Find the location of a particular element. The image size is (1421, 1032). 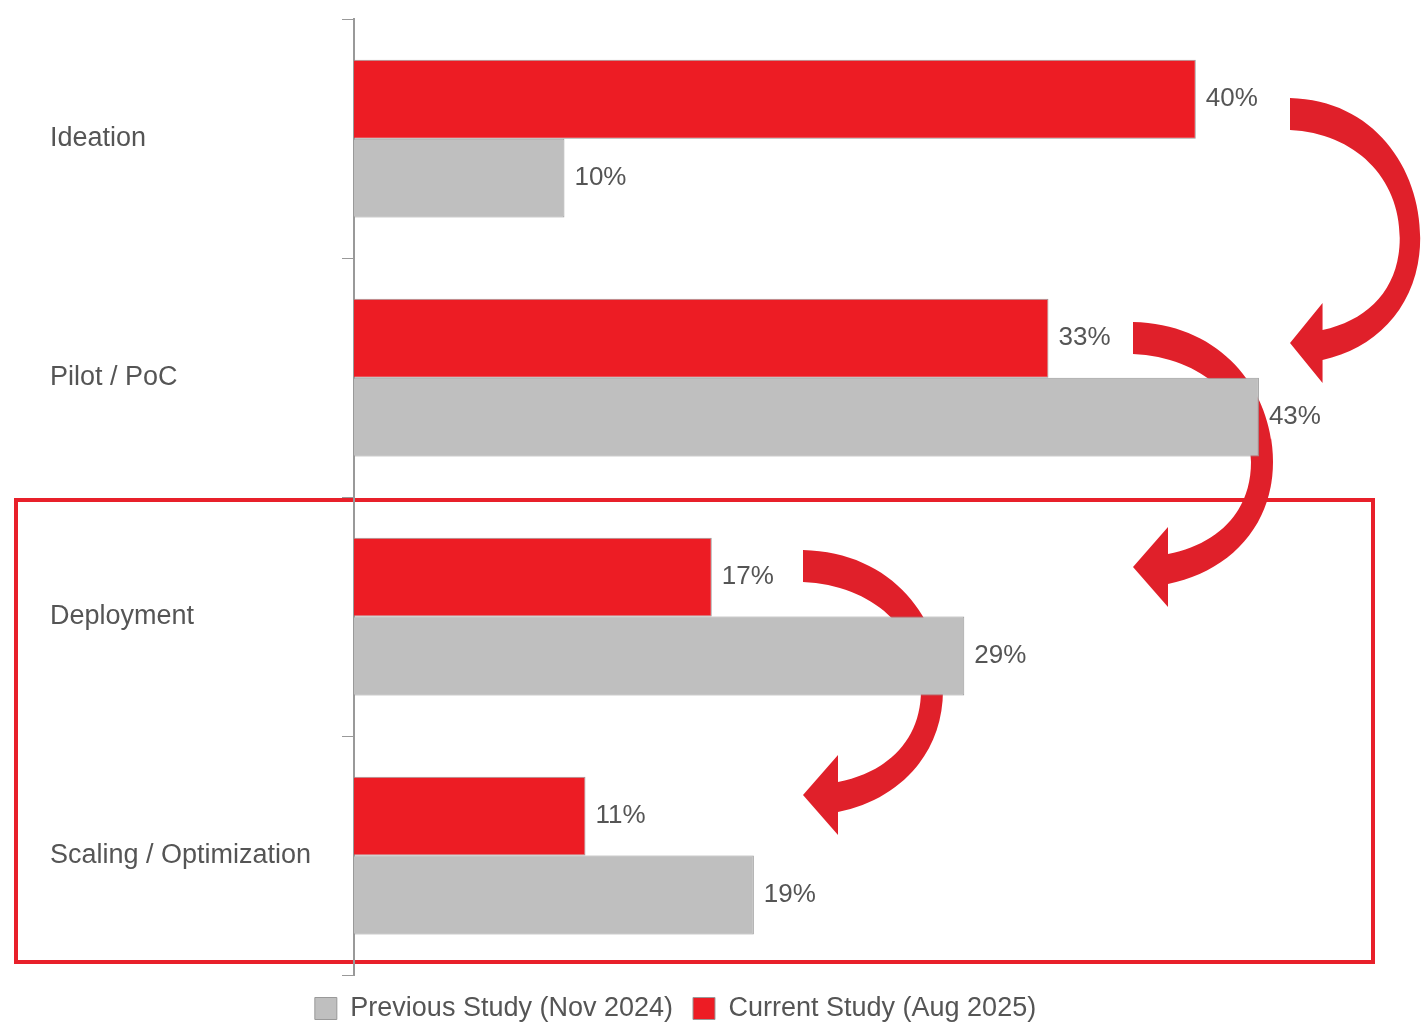

y-tick-label: Deployment is located at coordinates (122, 615).